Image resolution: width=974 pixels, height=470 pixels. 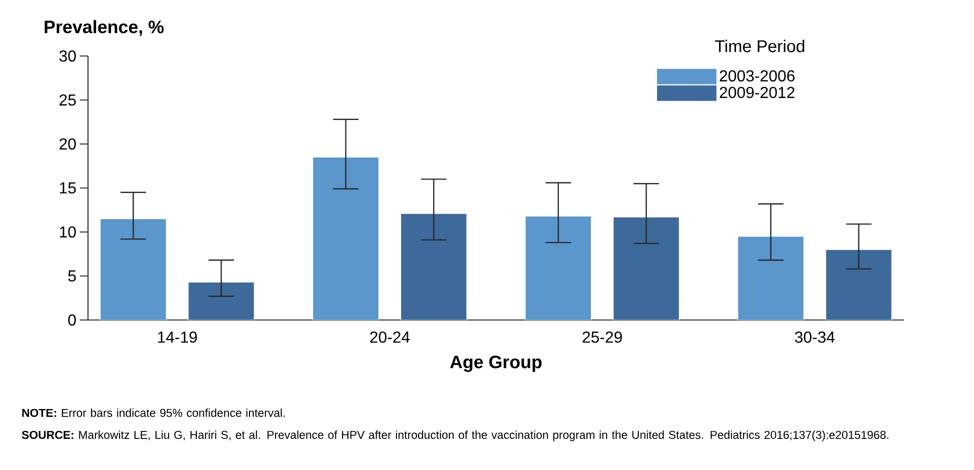 I want to click on y-tick-label: 20, so click(x=68, y=144).